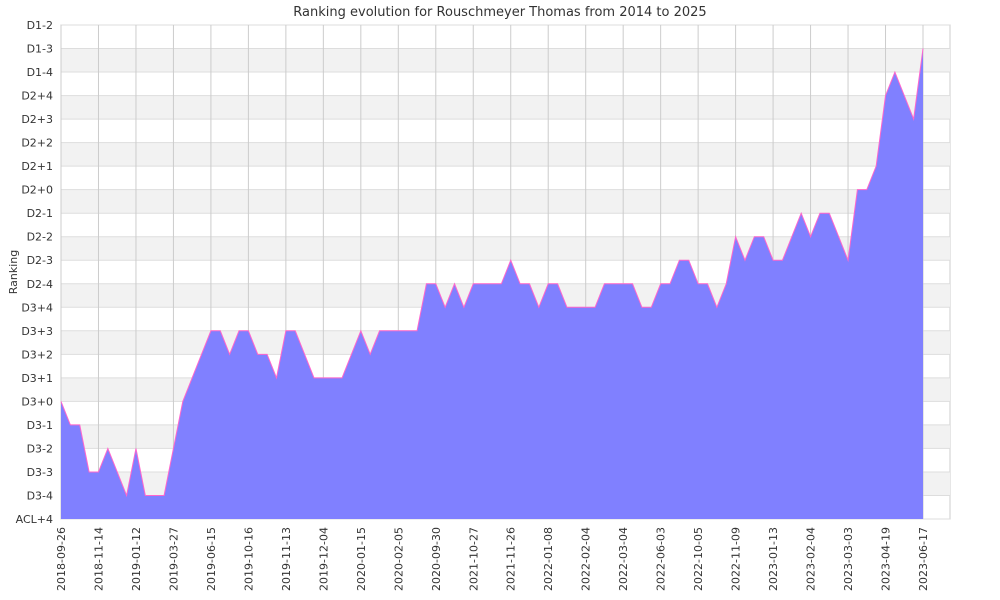 This screenshot has height=600, width=1000. Describe the element at coordinates (40, 213) in the screenshot. I see `y-tick-label: D2-1` at that location.